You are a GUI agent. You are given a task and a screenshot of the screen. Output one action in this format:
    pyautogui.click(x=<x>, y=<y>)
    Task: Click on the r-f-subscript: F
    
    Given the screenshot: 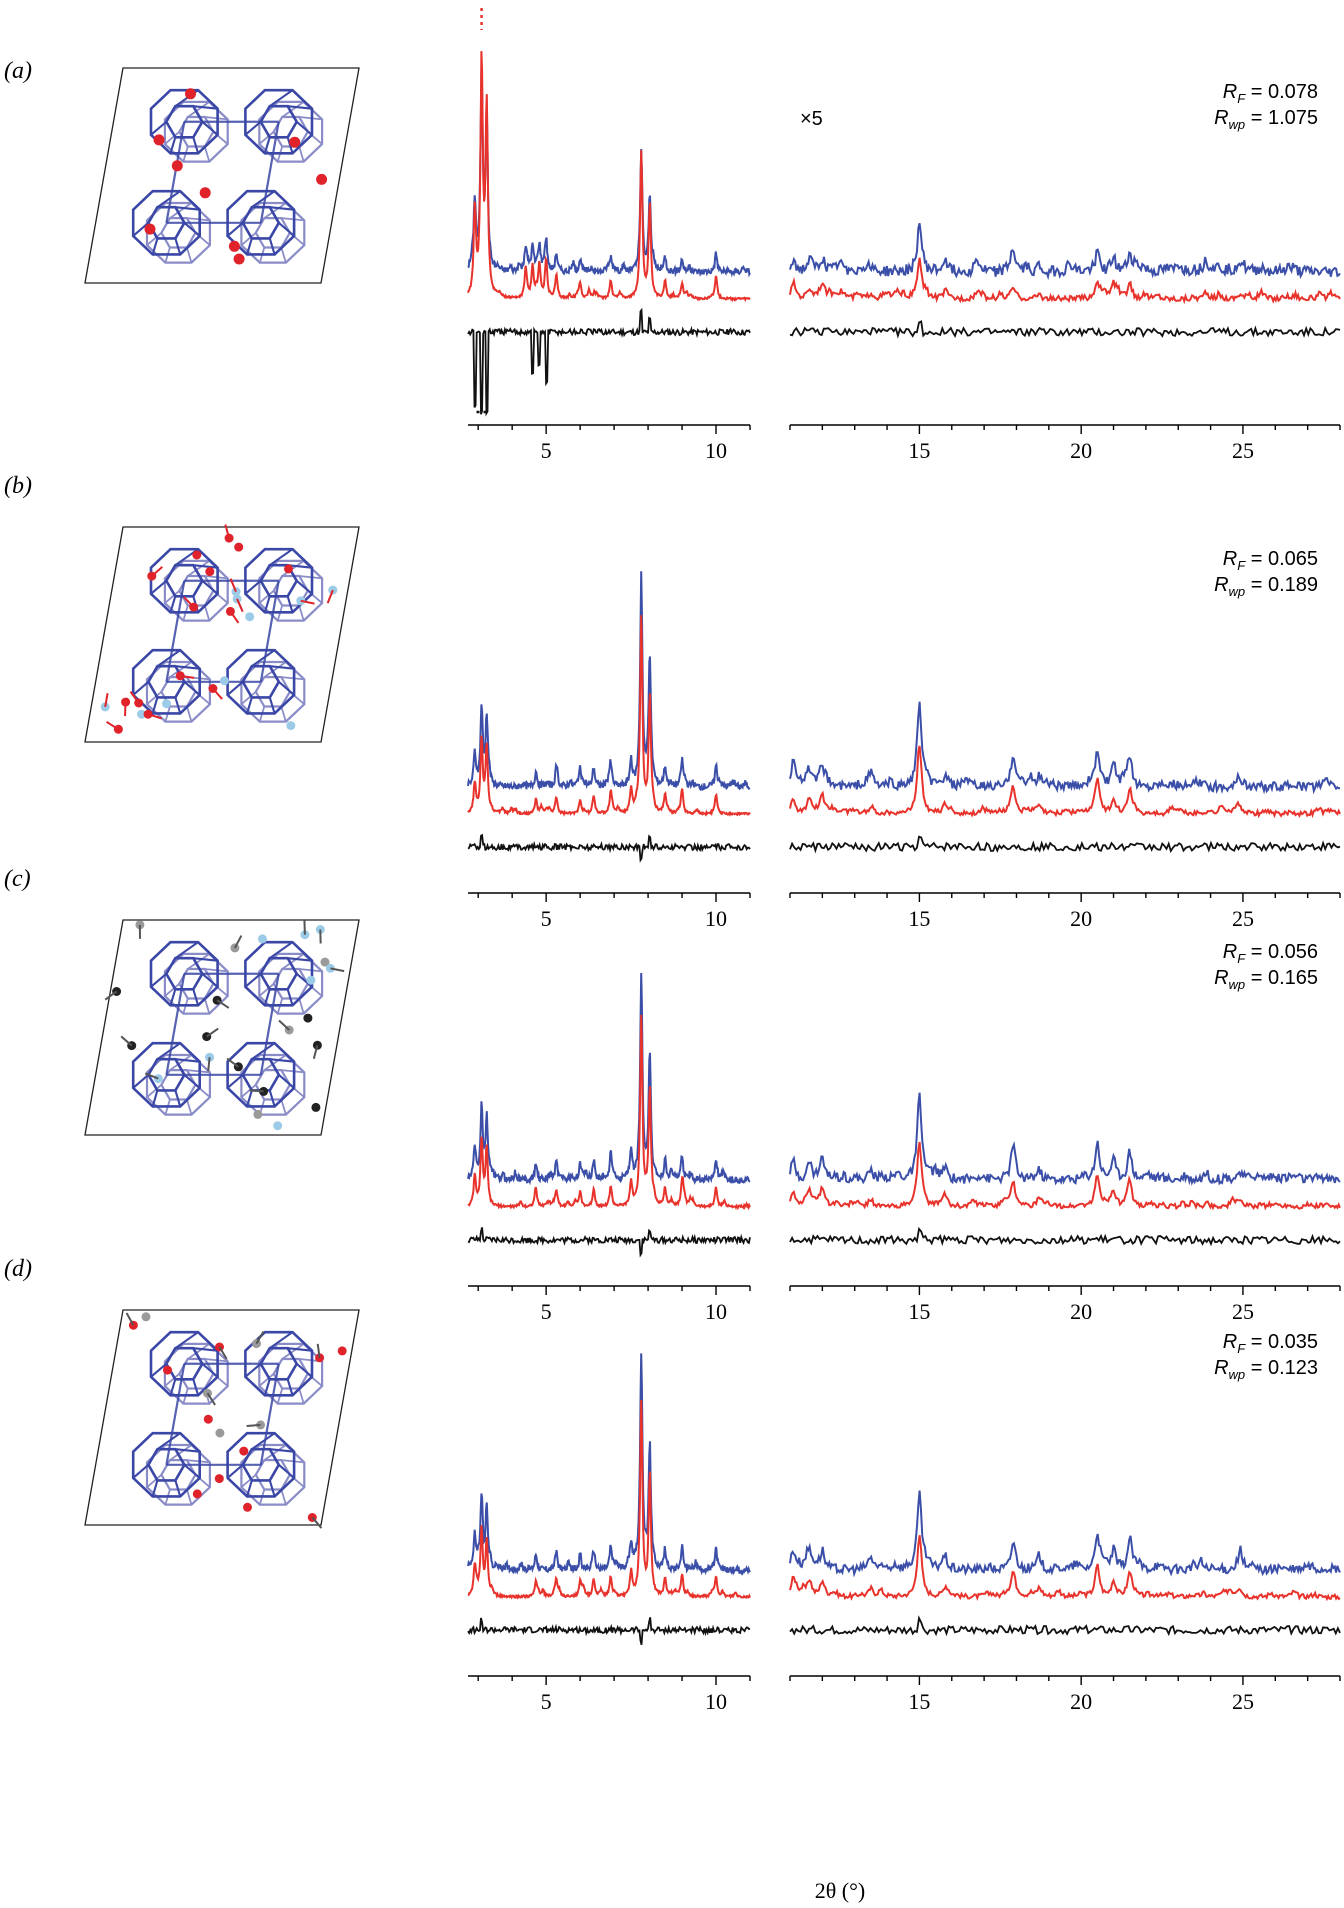 What is the action you would take?
    pyautogui.click(x=1241, y=565)
    